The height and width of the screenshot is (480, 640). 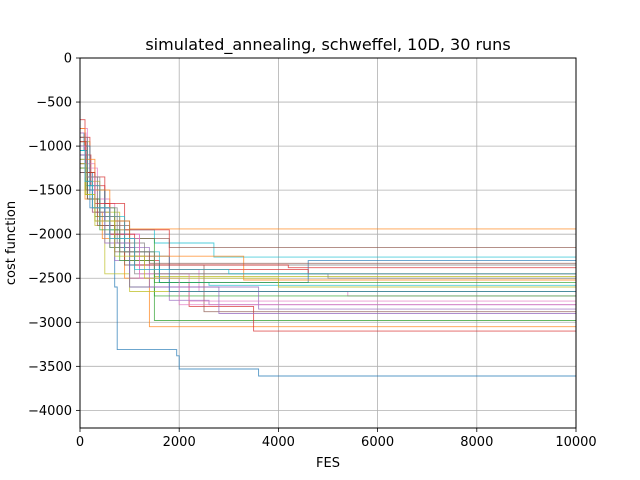 I want to click on x-tick-label: 0, so click(x=80, y=442).